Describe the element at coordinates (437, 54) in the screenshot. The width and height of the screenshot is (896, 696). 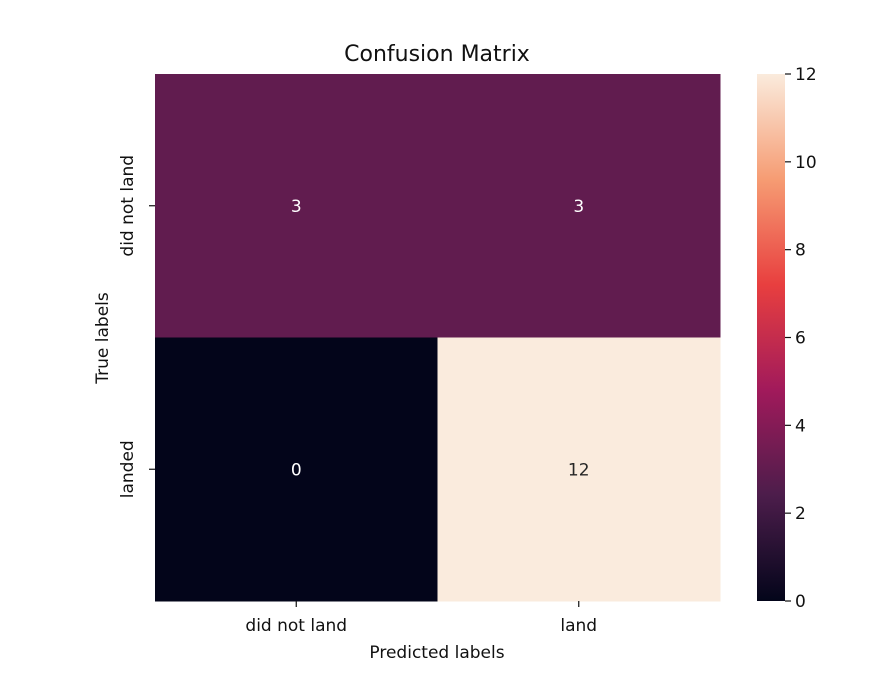
I see `chart-title: Confusion Matrix` at that location.